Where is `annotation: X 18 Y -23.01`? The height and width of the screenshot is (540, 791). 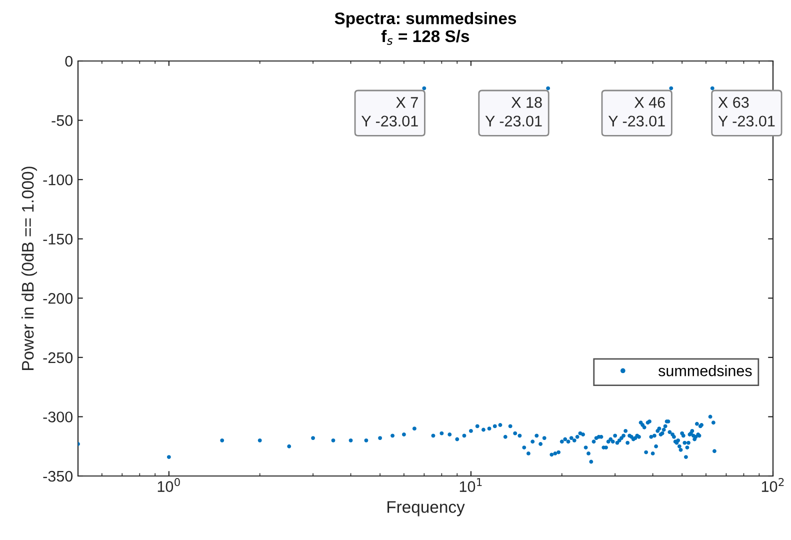 annotation: X 18 Y -23.01 is located at coordinates (513, 112).